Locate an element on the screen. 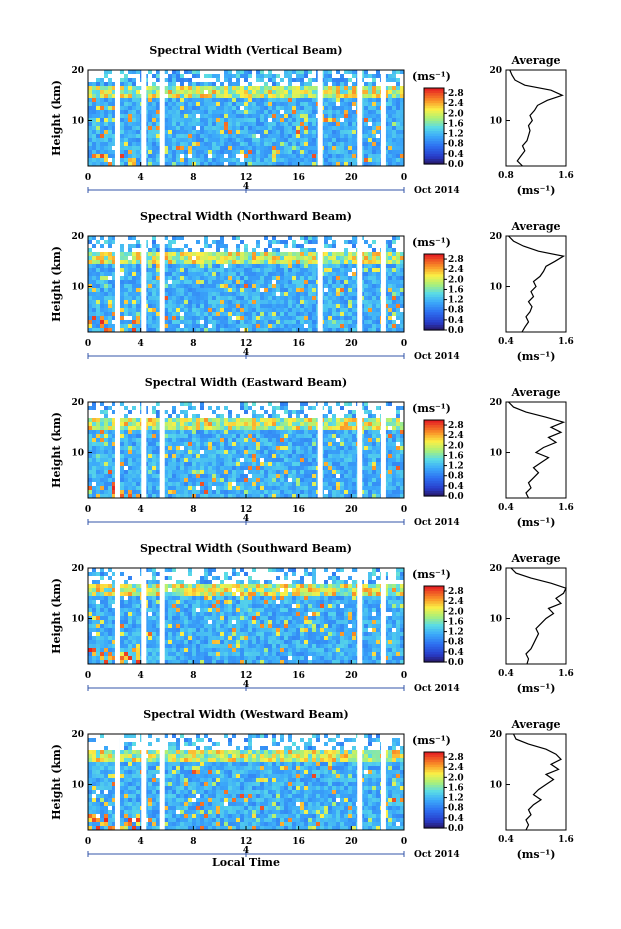  heatmap-cells is located at coordinates (246, 118).